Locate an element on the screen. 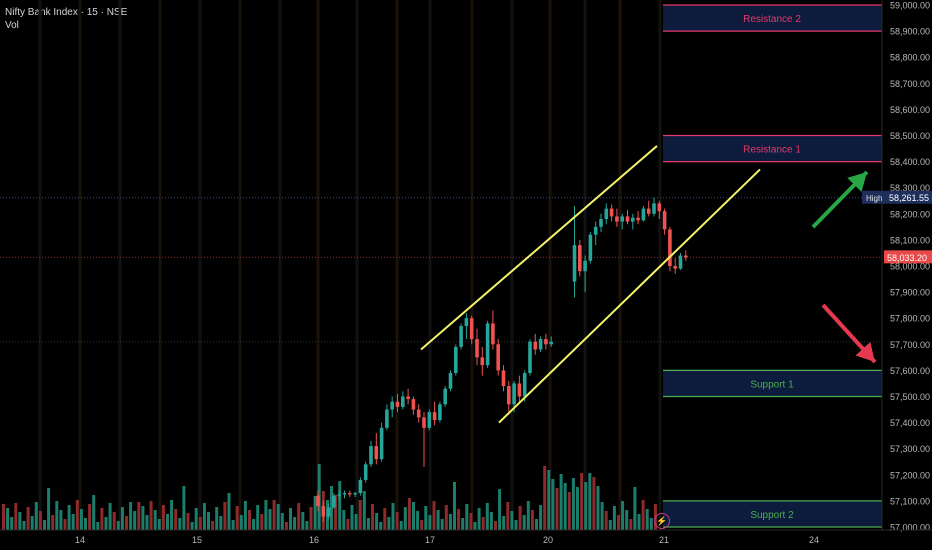  time-axis-tick: 14 is located at coordinates (80, 540).